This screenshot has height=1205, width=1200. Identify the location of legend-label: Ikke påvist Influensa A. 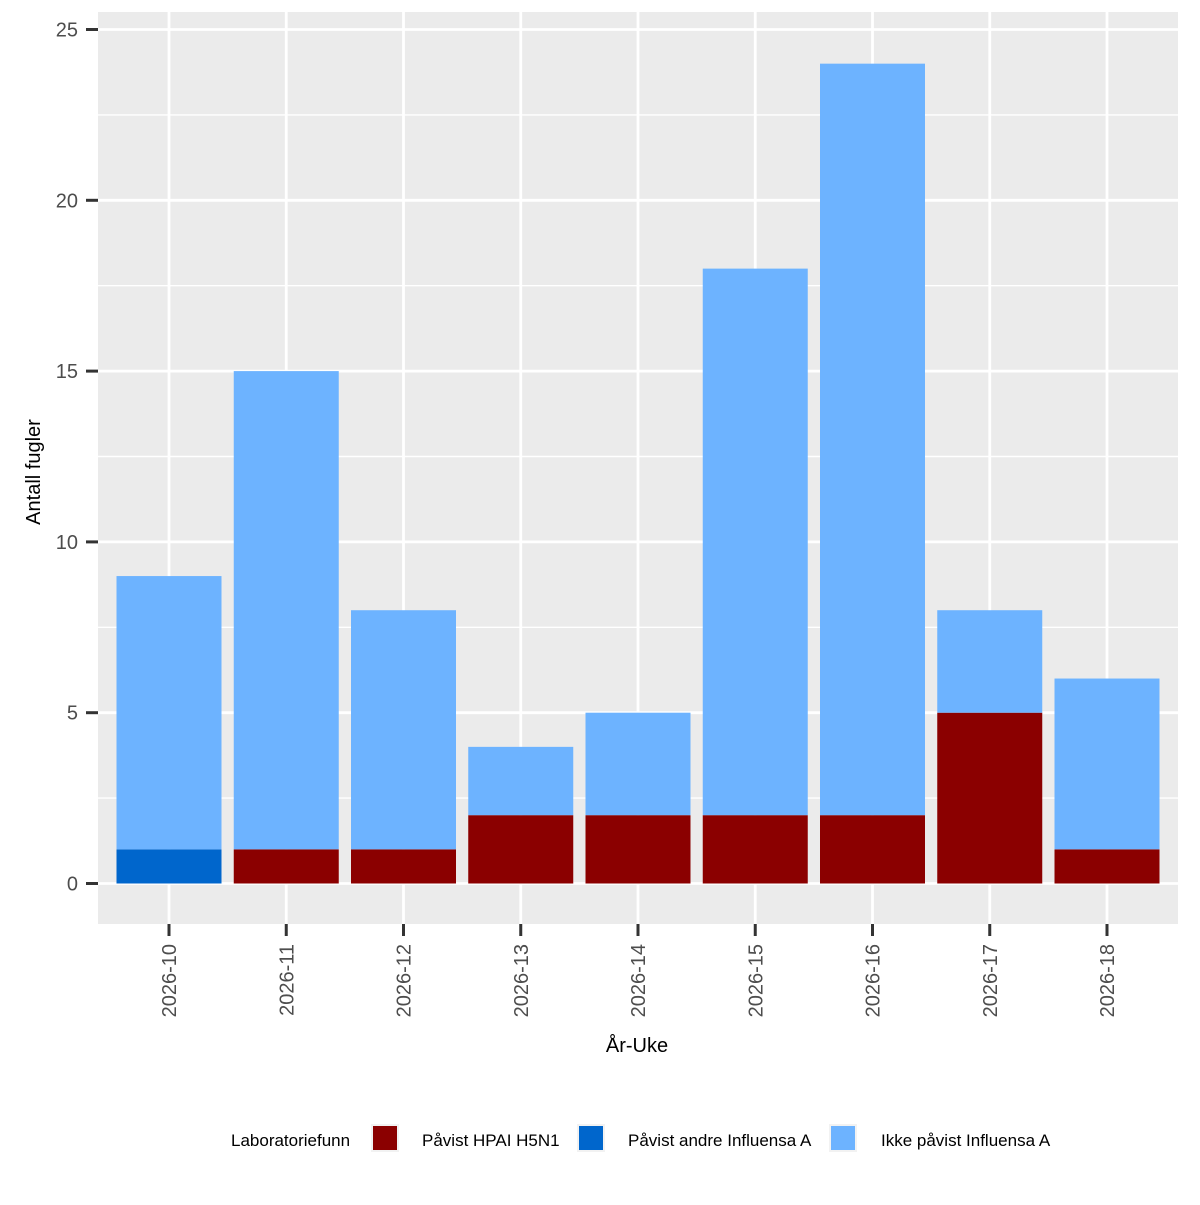
(966, 1140).